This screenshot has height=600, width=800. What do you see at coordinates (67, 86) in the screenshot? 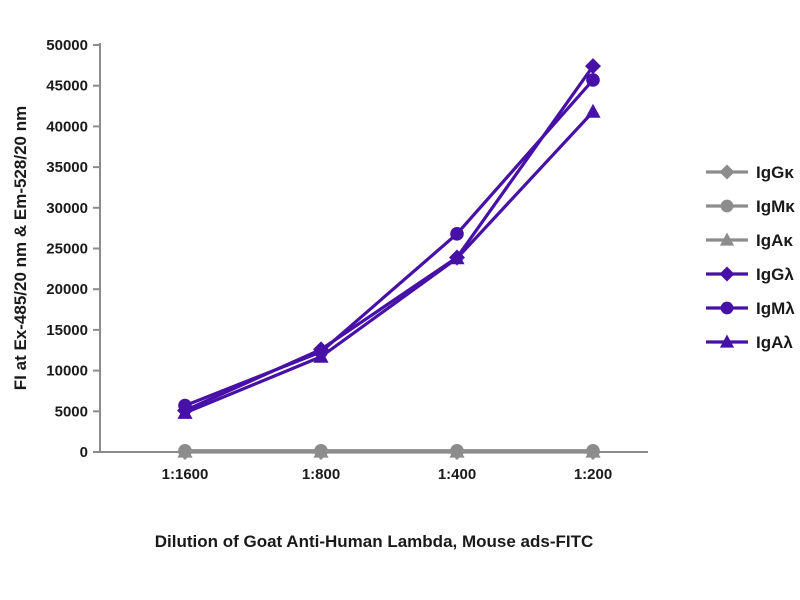
I see `y-tick-label: 45000` at bounding box center [67, 86].